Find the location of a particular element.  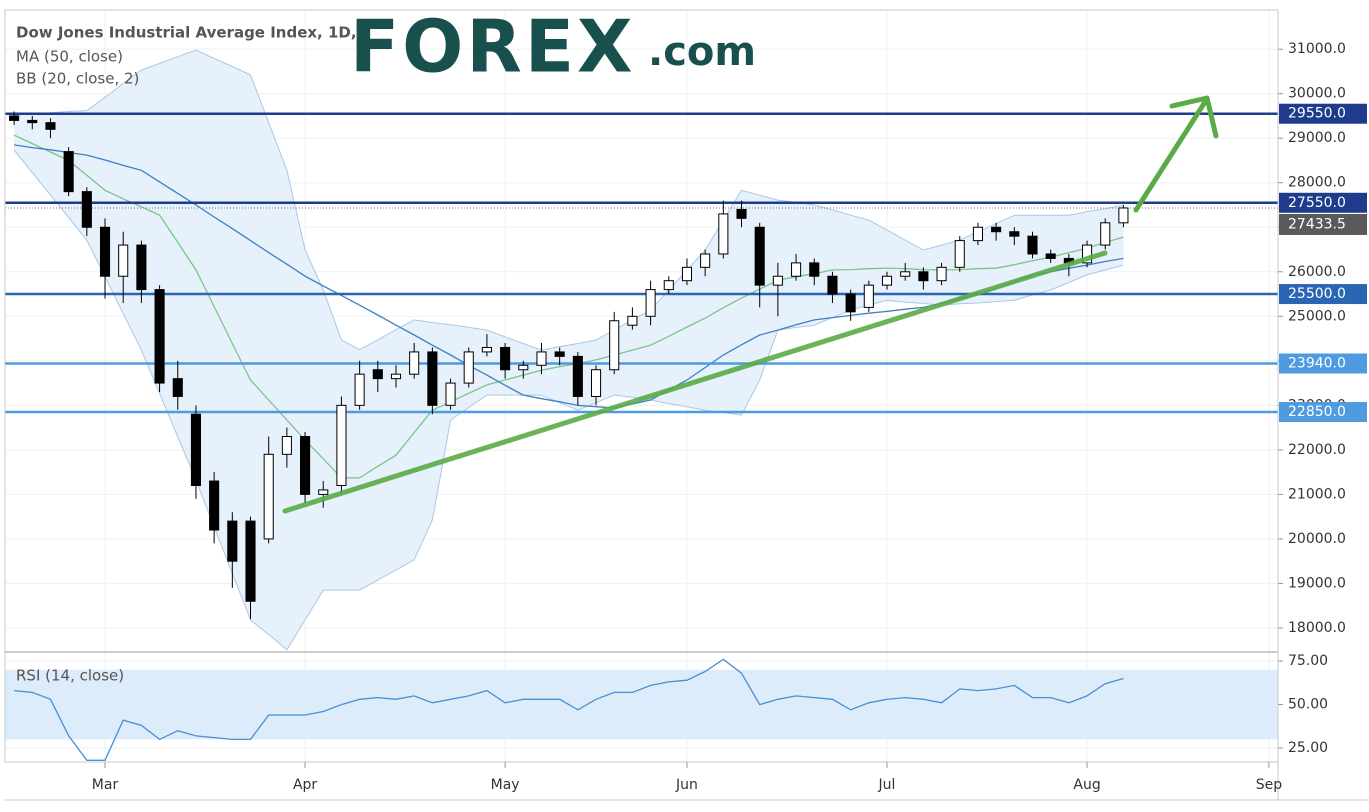

level-label: 23940.0 is located at coordinates (1317, 364).